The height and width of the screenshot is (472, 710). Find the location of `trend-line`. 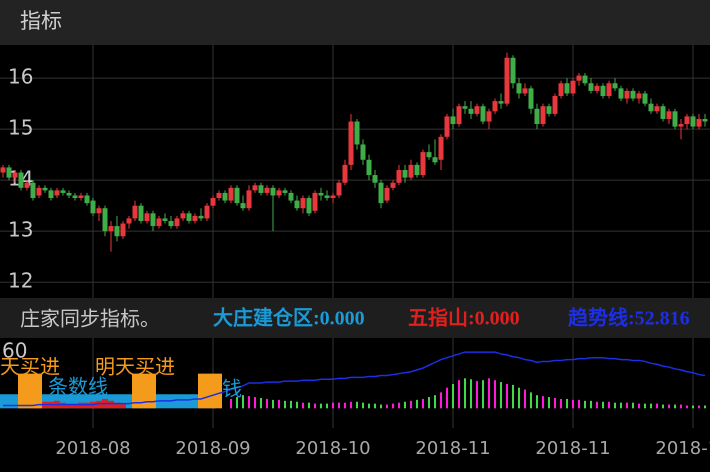

trend-line is located at coordinates (354, 379).